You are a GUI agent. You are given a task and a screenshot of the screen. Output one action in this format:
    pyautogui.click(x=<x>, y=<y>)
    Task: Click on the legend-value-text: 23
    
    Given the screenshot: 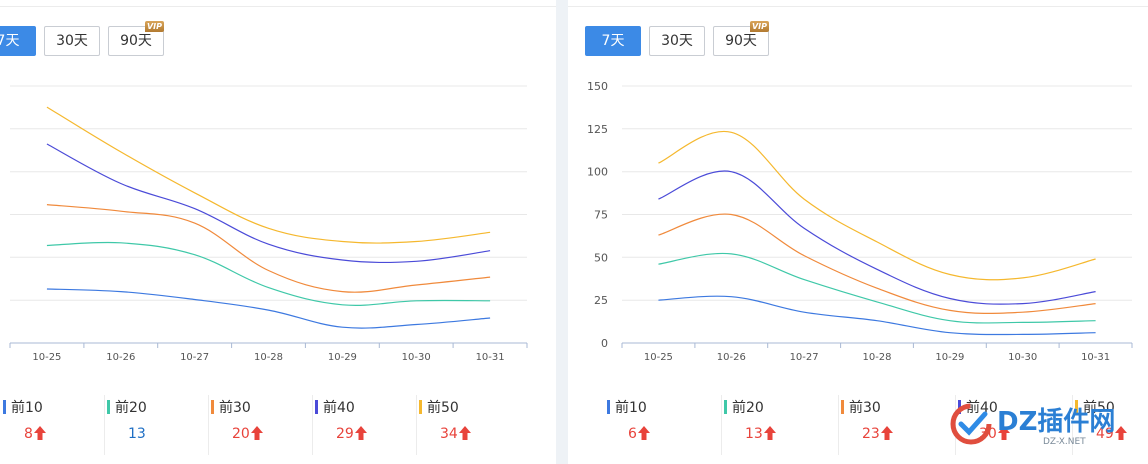 What is the action you would take?
    pyautogui.click(x=871, y=434)
    